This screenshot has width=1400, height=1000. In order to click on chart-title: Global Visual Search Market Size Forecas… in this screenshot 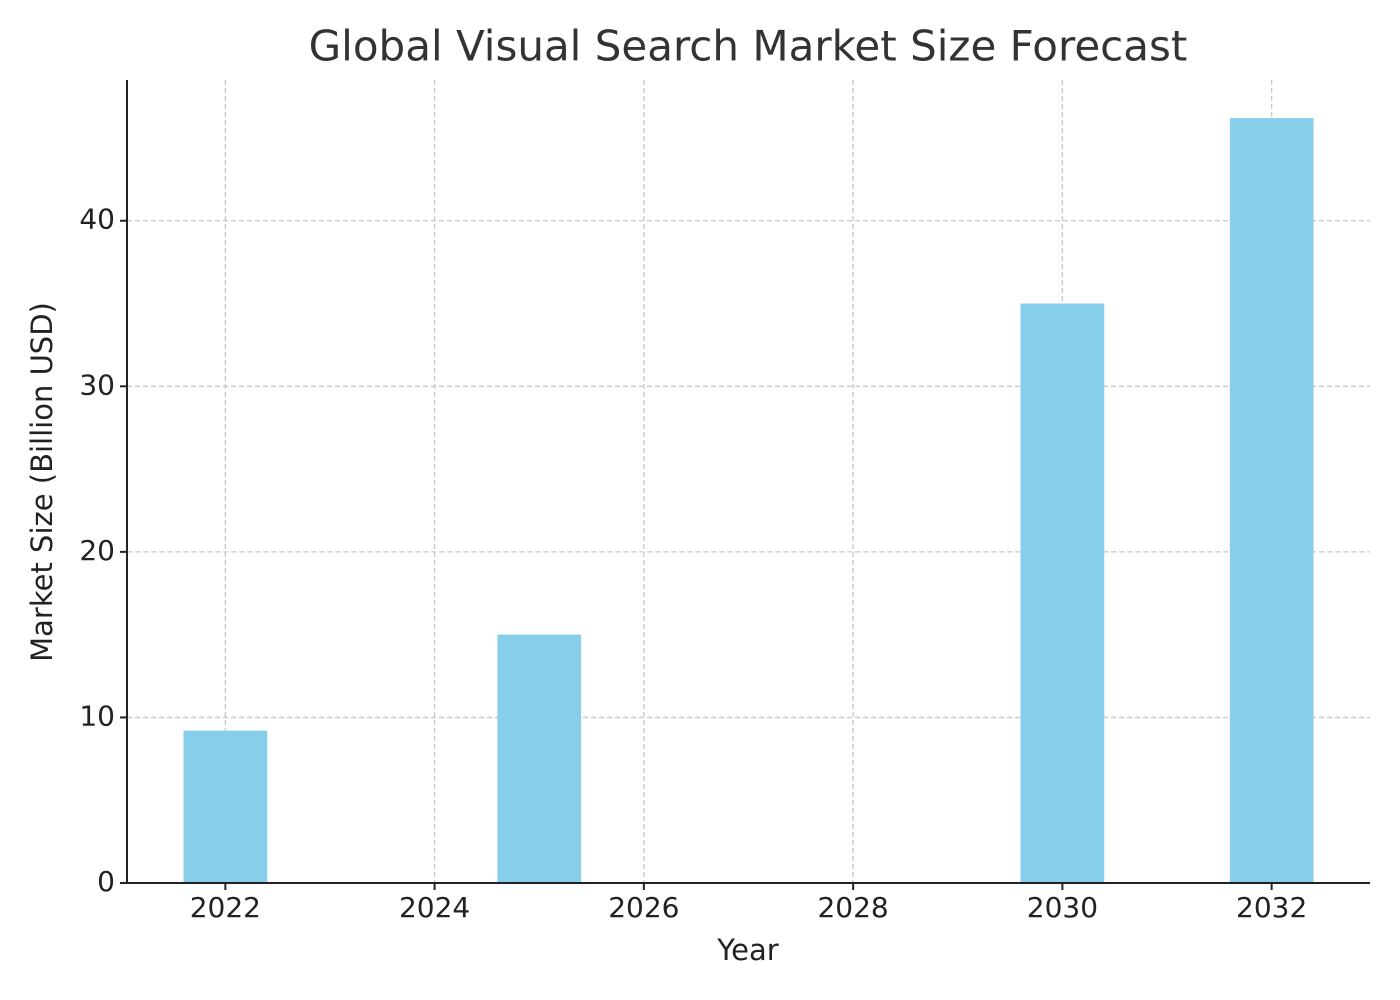, I will do `click(748, 46)`.